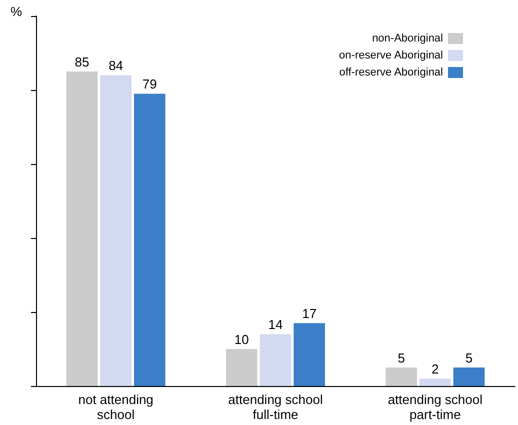 Image resolution: width=518 pixels, height=425 pixels. Describe the element at coordinates (116, 407) in the screenshot. I see `x-tick-label: not attending school` at that location.